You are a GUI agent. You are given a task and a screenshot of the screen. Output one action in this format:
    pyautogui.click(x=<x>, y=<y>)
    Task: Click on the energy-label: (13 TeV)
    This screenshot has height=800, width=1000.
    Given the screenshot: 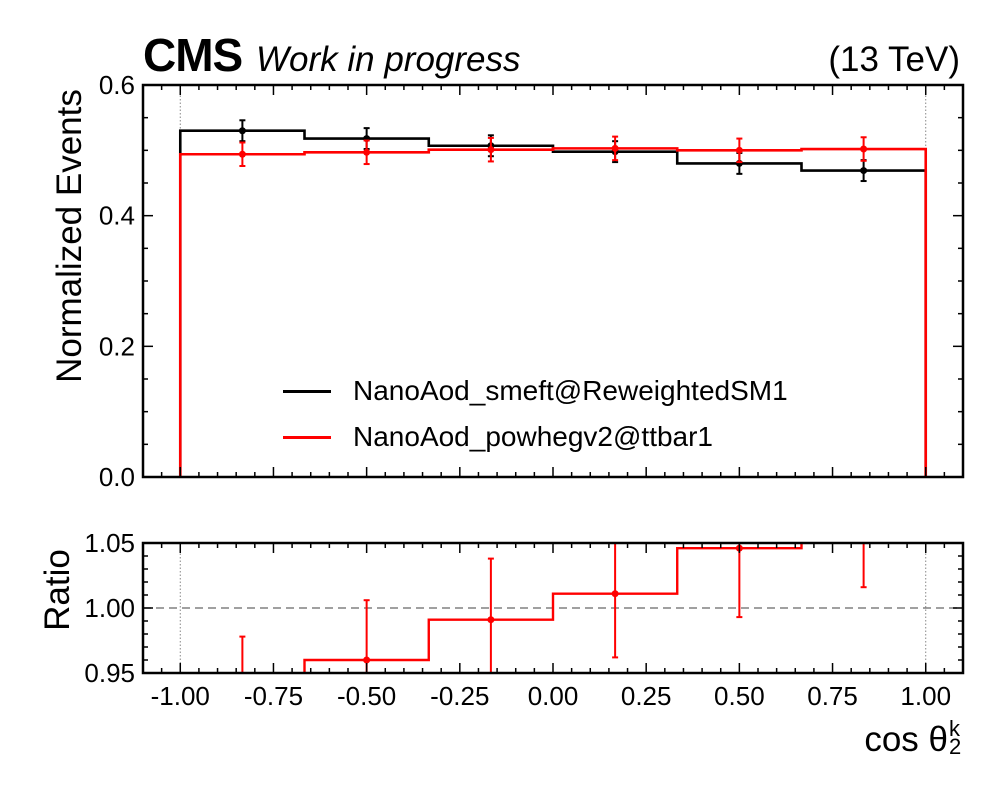 What is the action you would take?
    pyautogui.click(x=894, y=59)
    